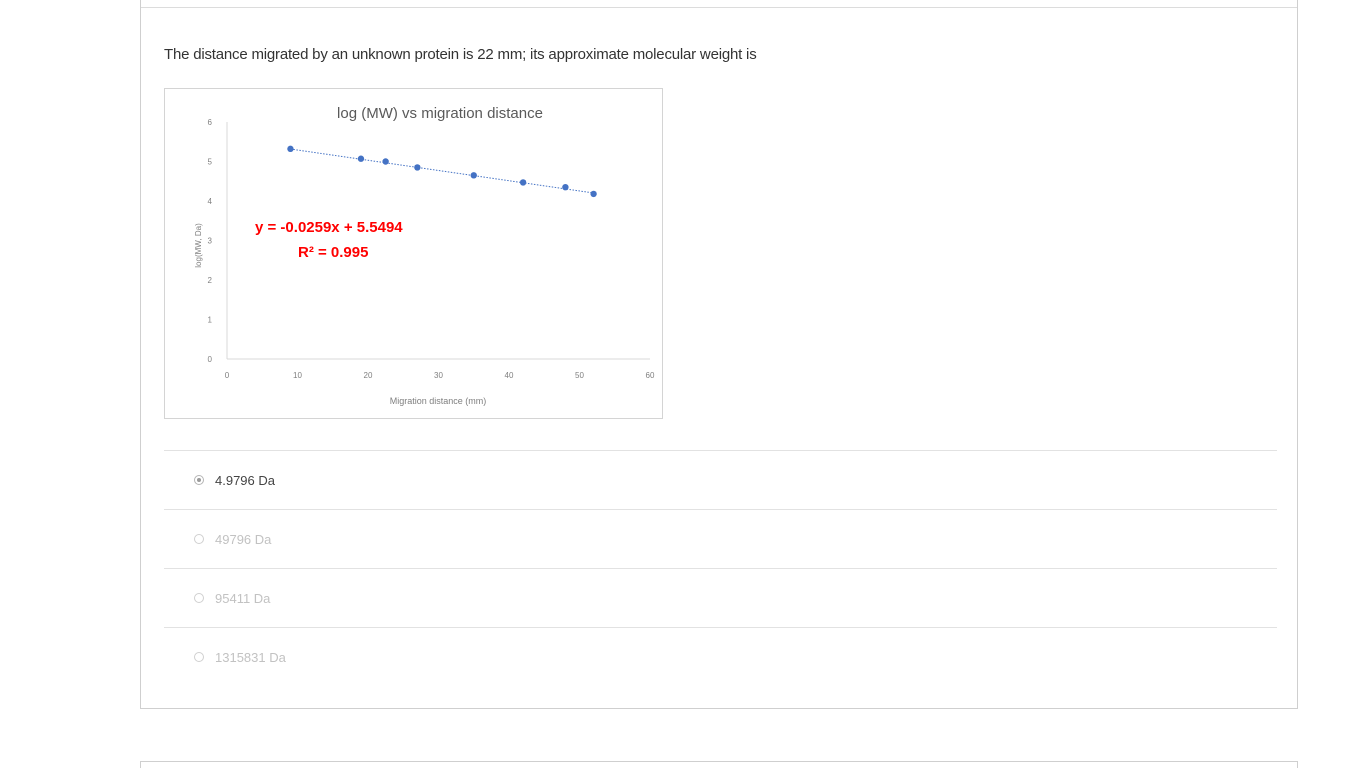 This screenshot has width=1366, height=768. Describe the element at coordinates (720, 656) in the screenshot. I see `option-4: 1315831 Da` at that location.